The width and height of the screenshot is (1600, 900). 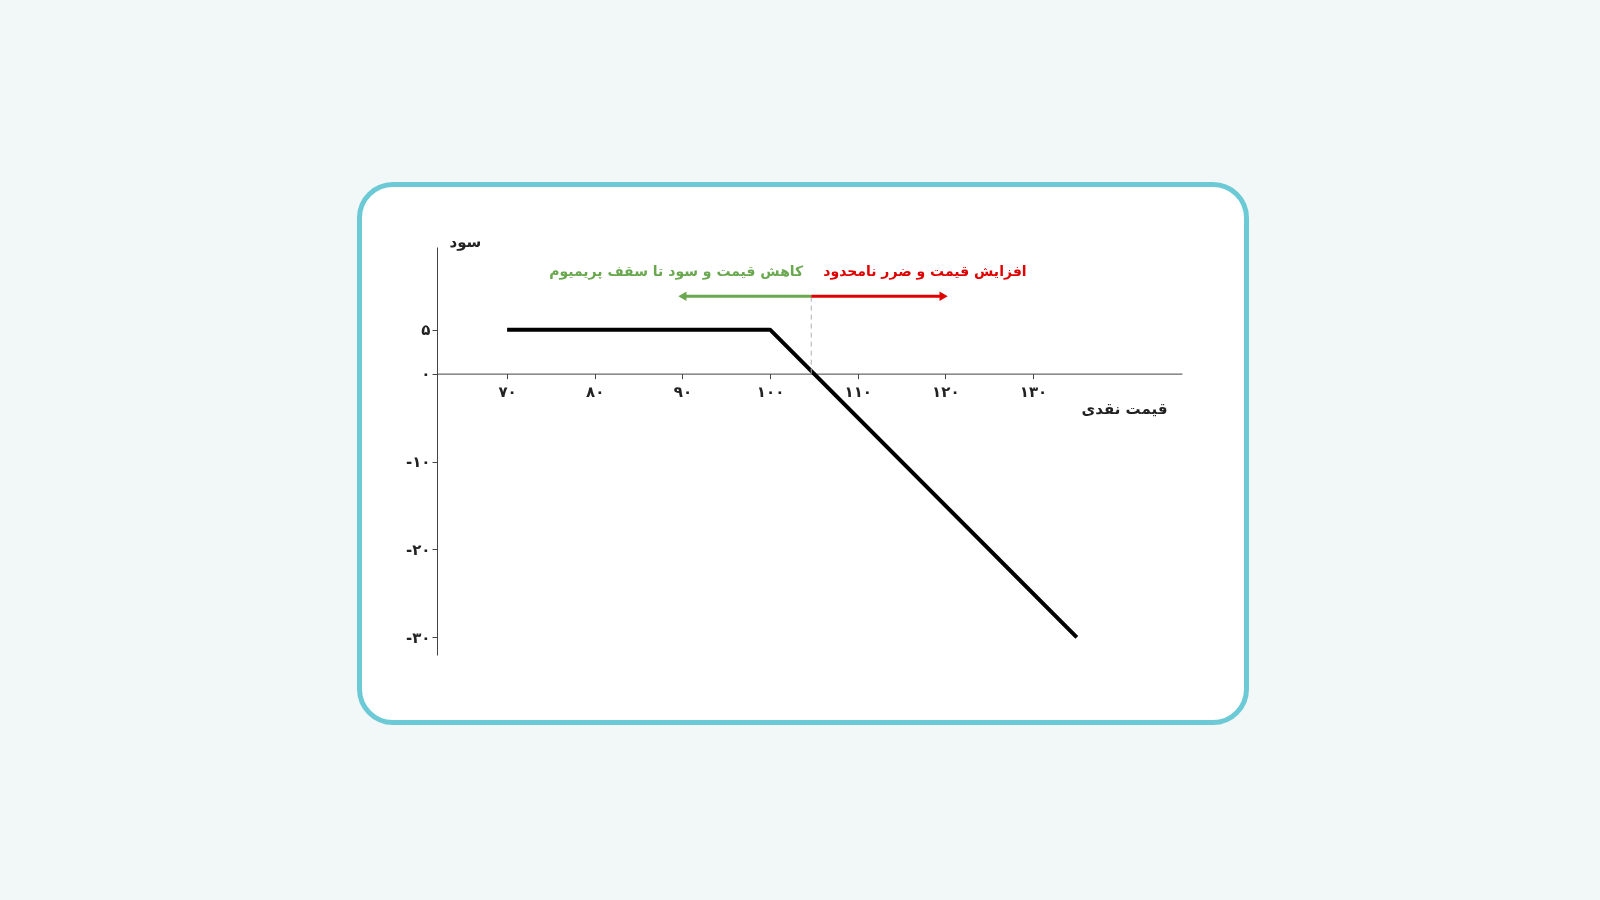 What do you see at coordinates (465, 241) in the screenshot?
I see `y-axis-title: سود` at bounding box center [465, 241].